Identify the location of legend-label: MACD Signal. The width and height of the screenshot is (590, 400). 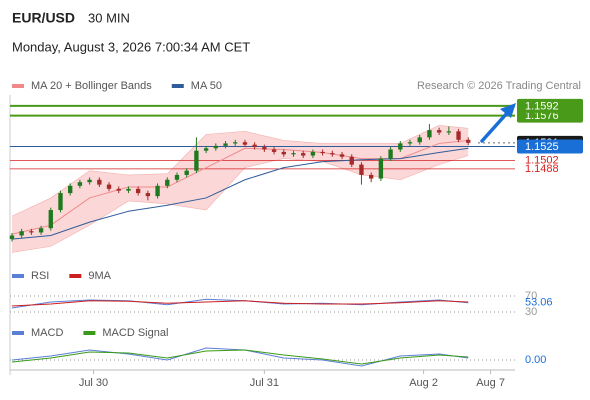
(135, 333).